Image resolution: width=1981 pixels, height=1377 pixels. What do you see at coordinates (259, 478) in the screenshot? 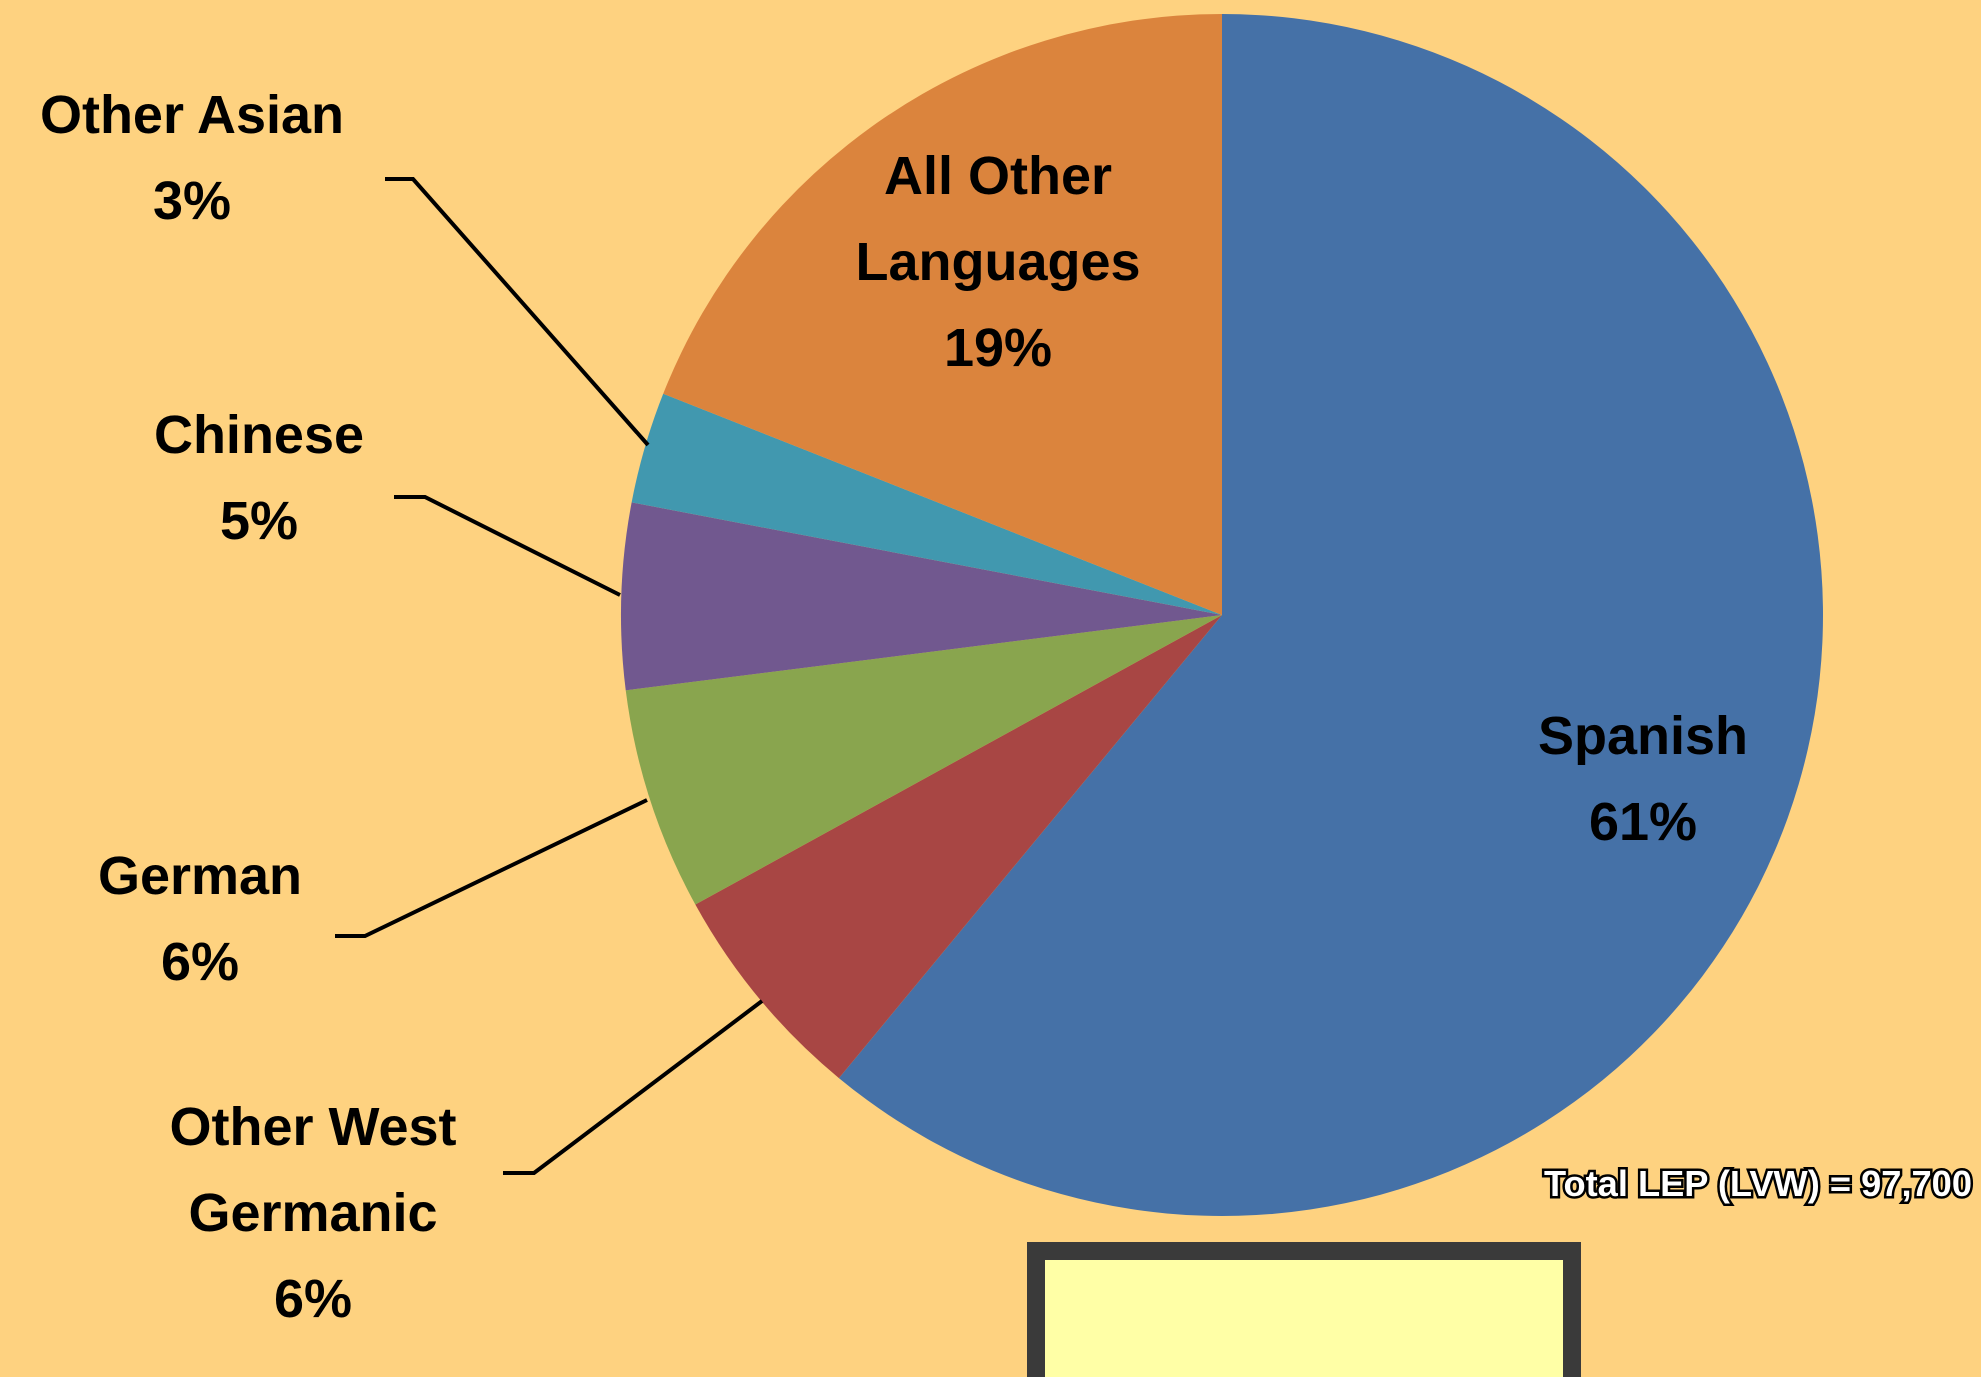
I see `slice-label: Chinese 5%` at bounding box center [259, 478].